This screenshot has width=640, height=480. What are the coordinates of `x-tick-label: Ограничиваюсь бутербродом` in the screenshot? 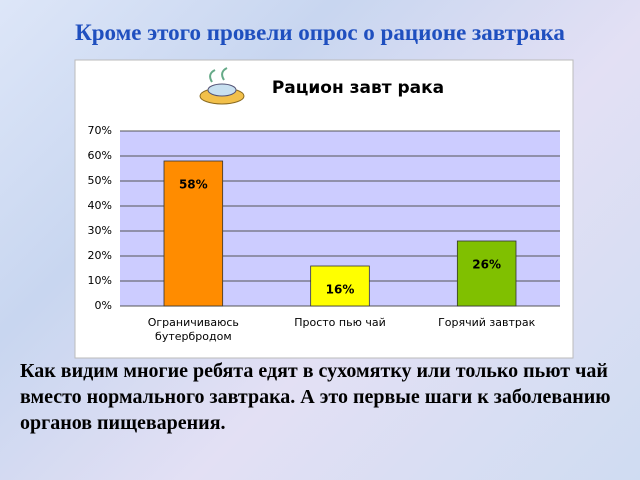 It's located at (193, 329).